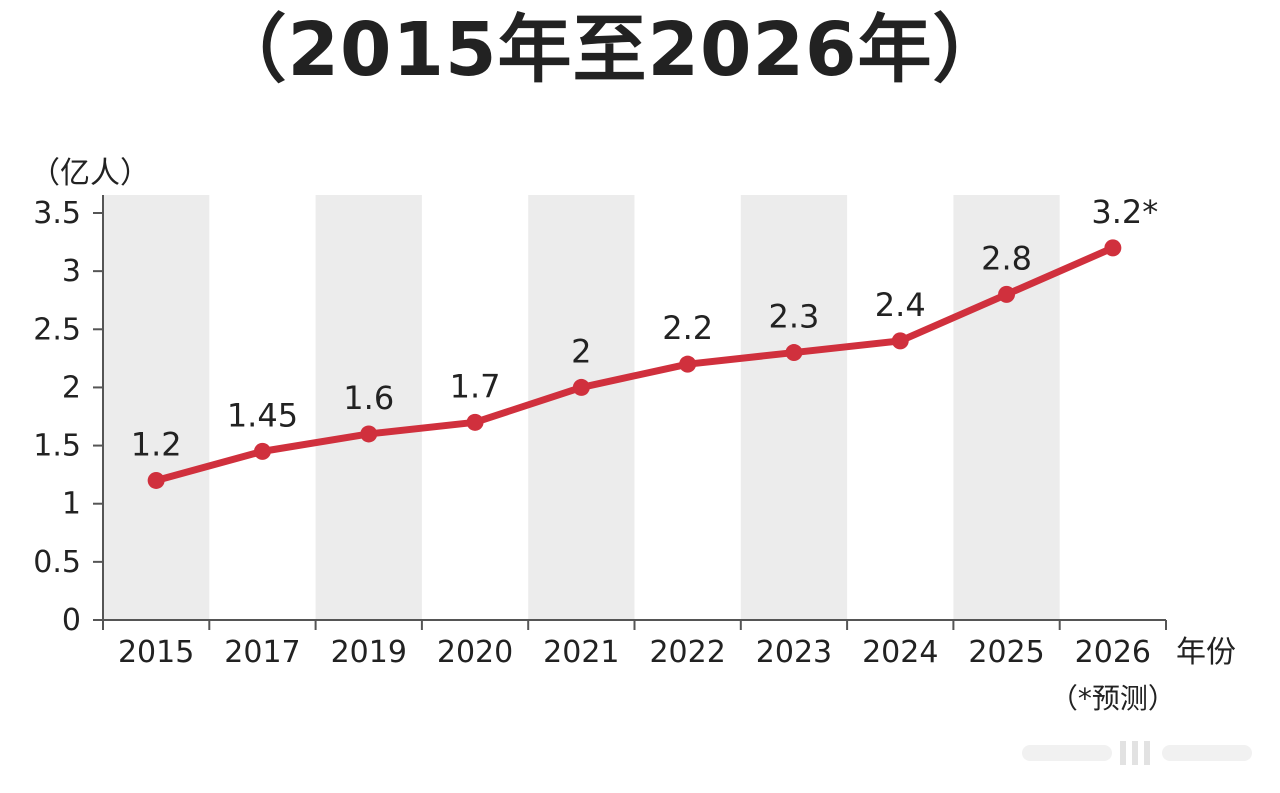 This screenshot has width=1280, height=793. Describe the element at coordinates (687, 328) in the screenshot. I see `data-label: 2.2` at that location.